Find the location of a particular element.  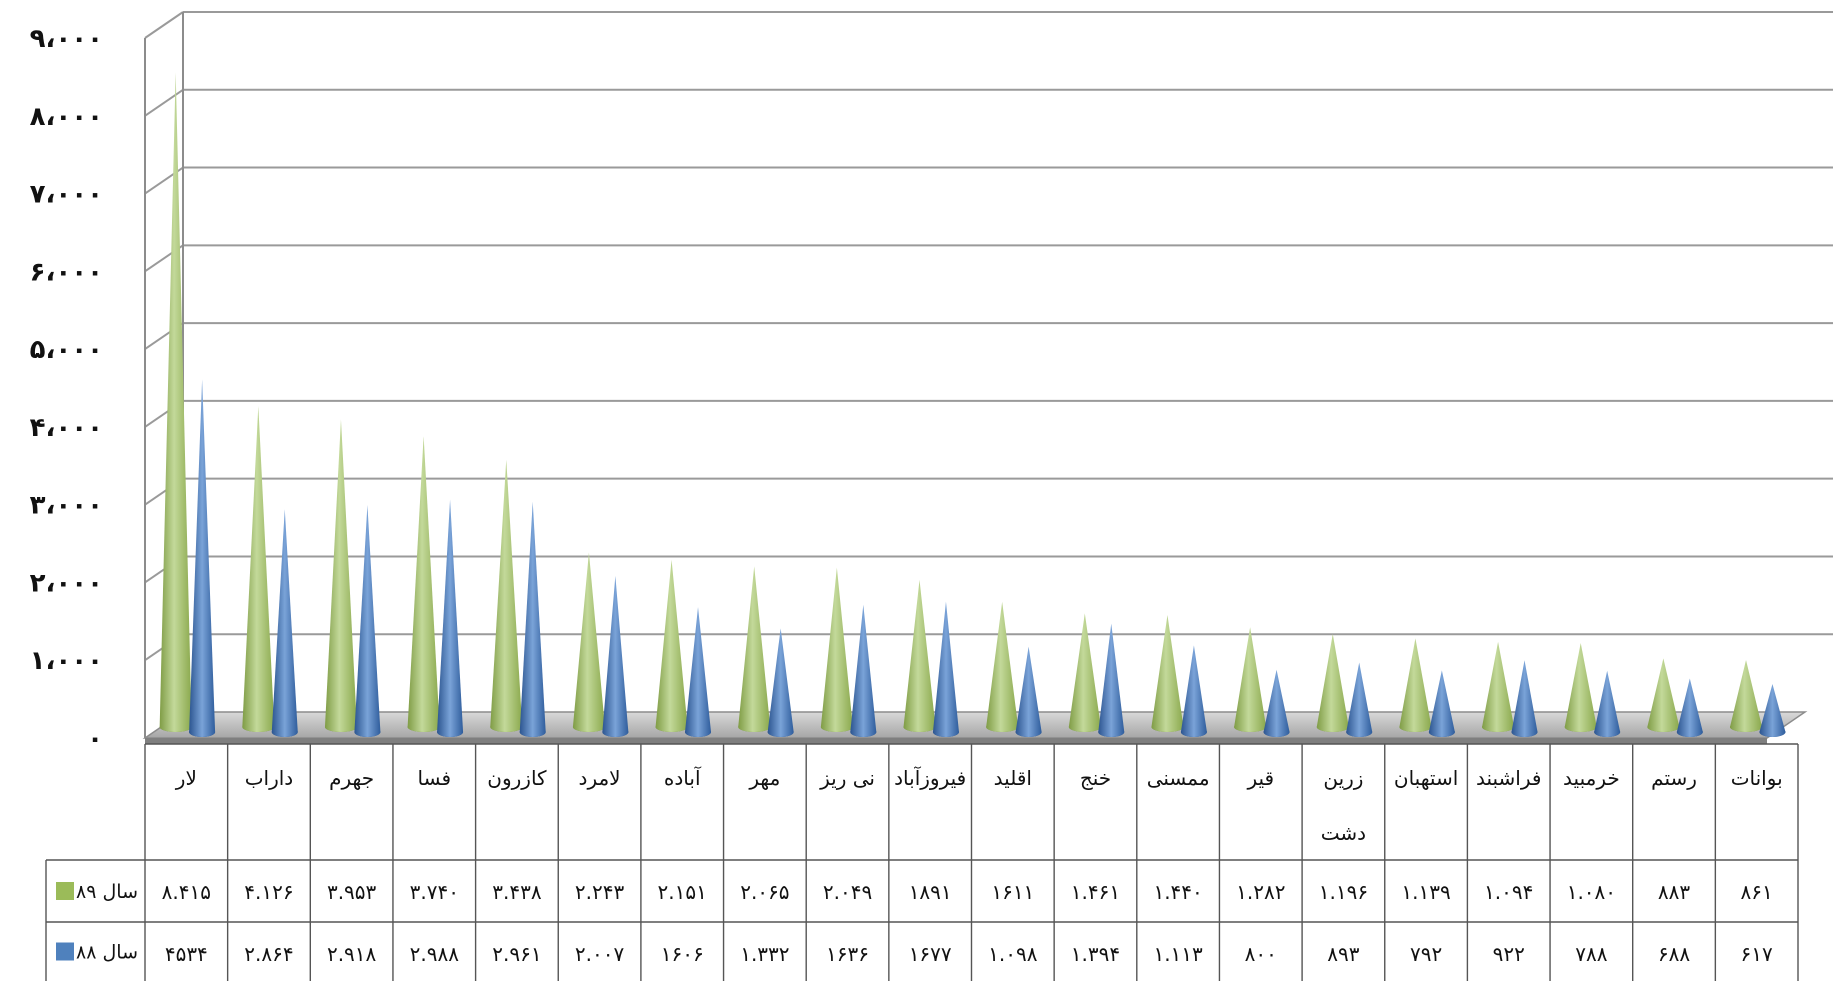

floor-top is located at coordinates (975, 725).